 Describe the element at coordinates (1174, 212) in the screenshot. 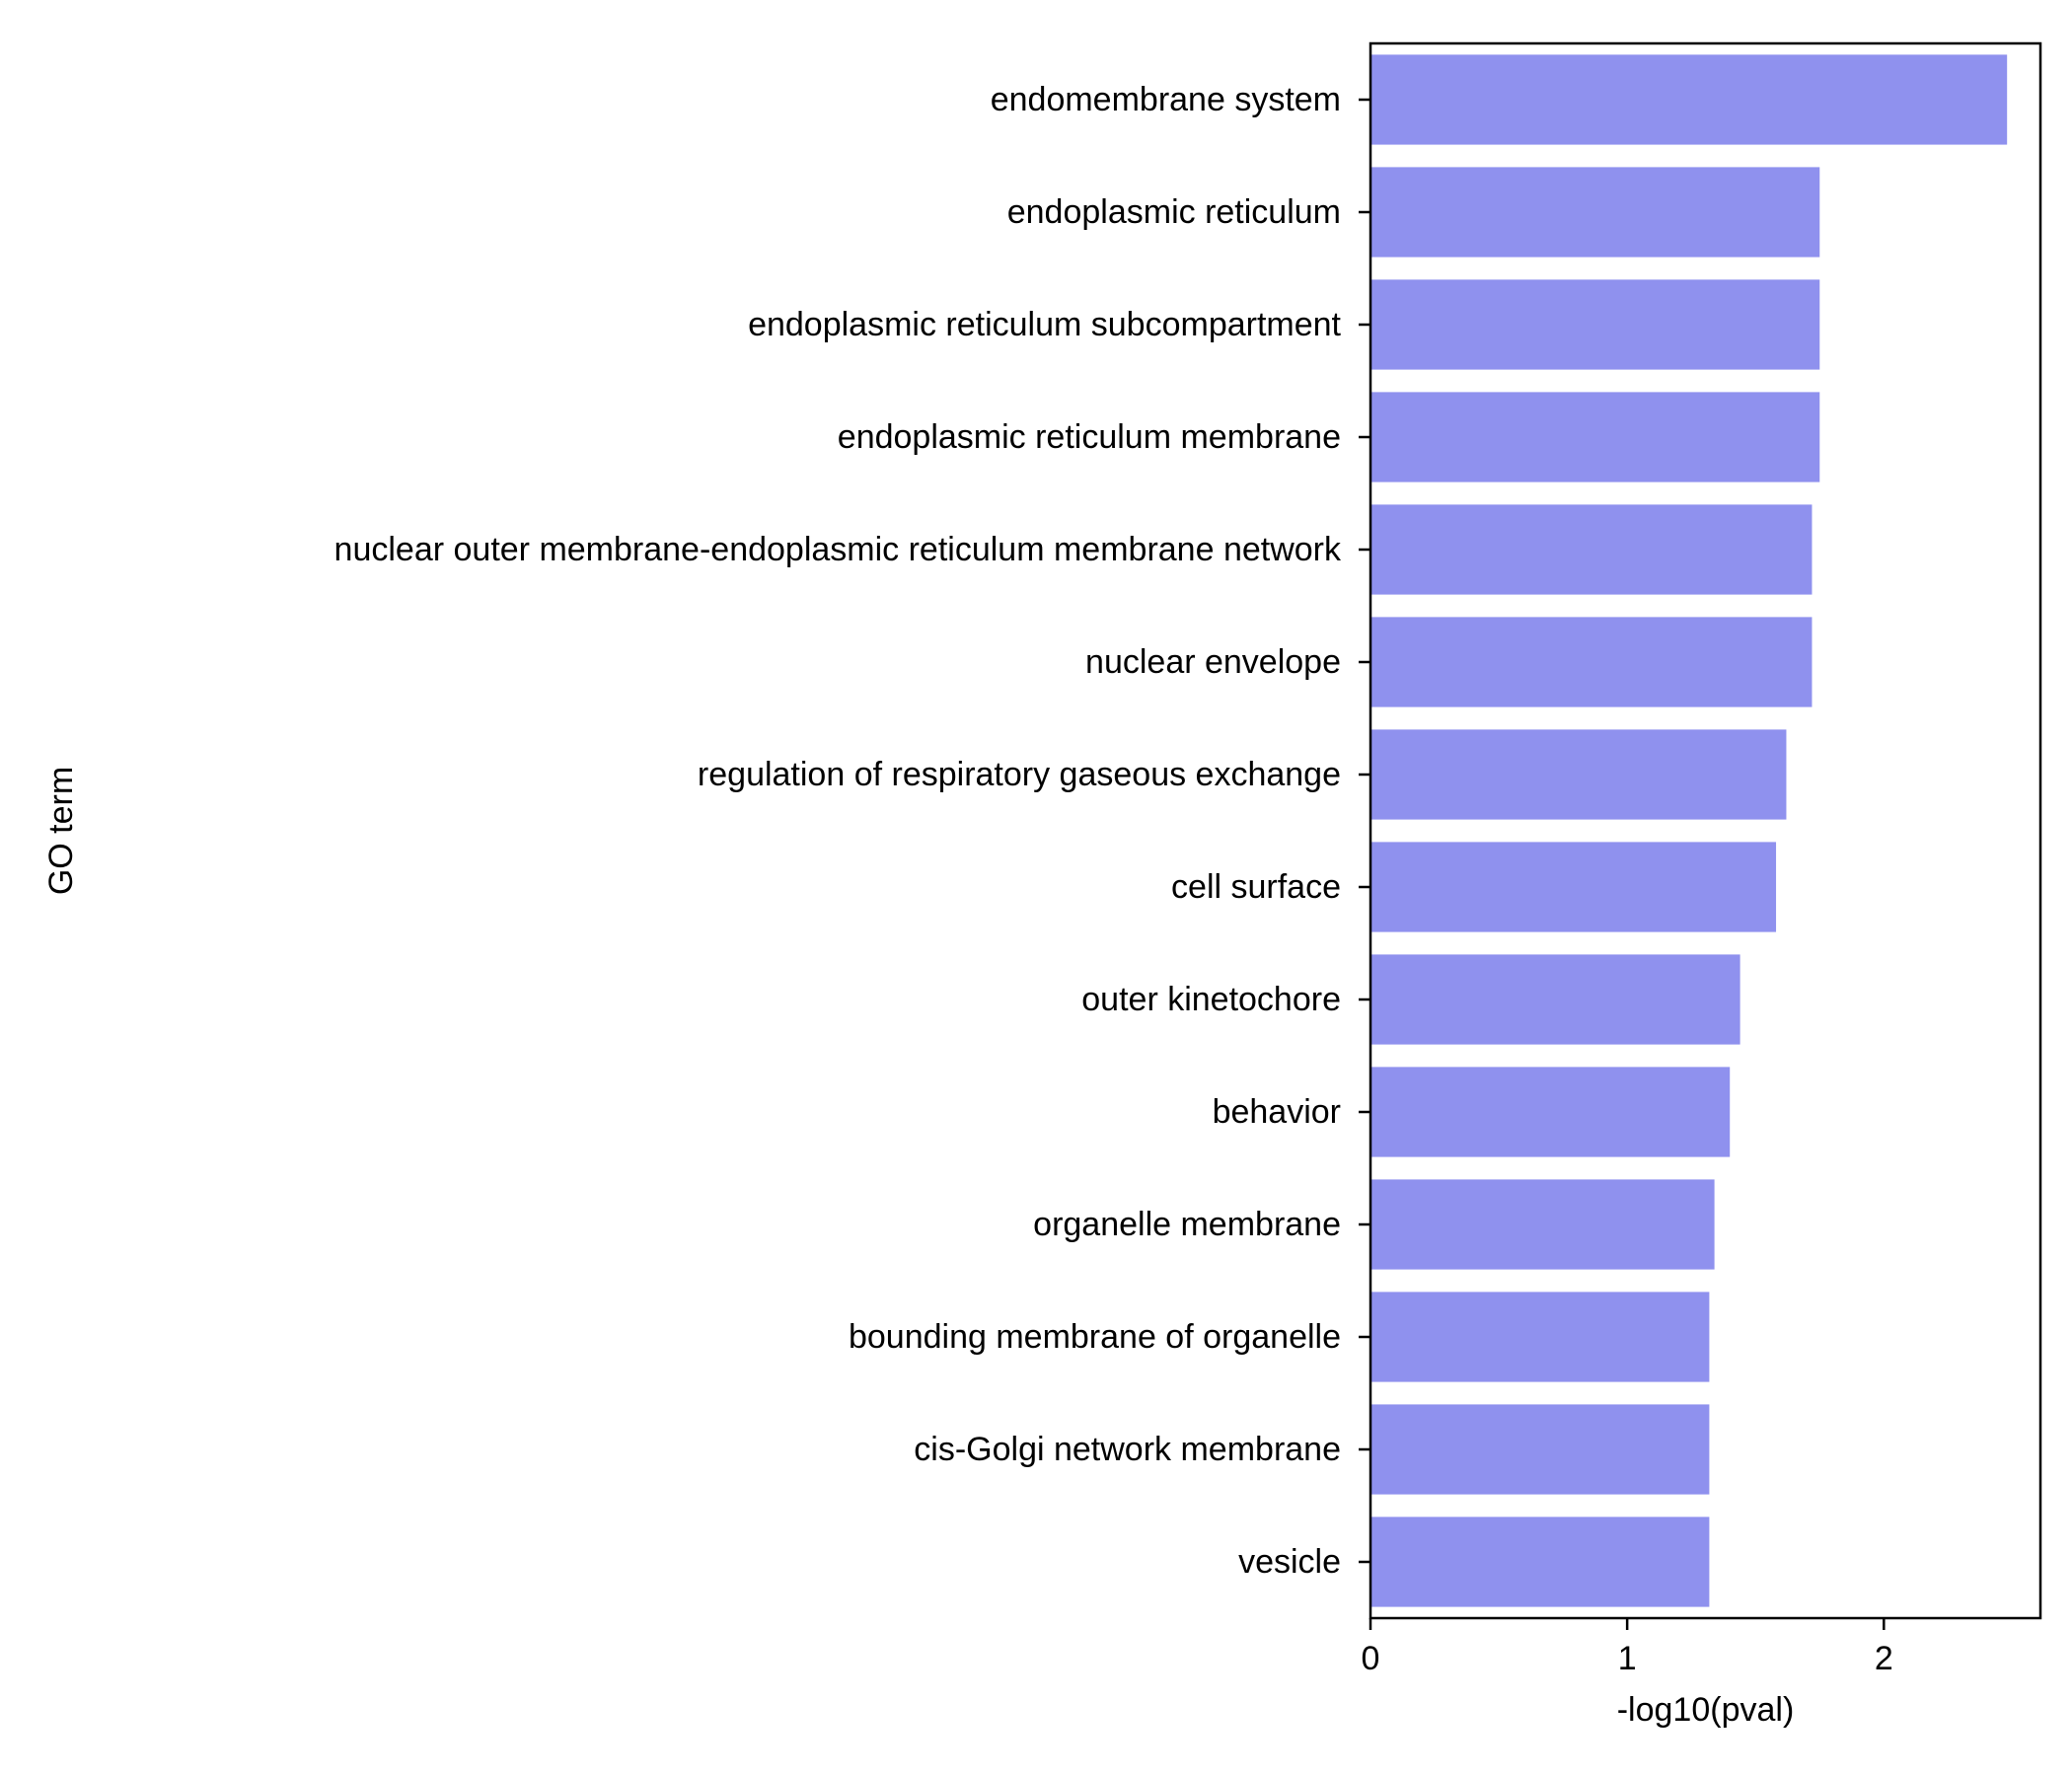

I see `category-label: endoplasmic reticulum` at that location.